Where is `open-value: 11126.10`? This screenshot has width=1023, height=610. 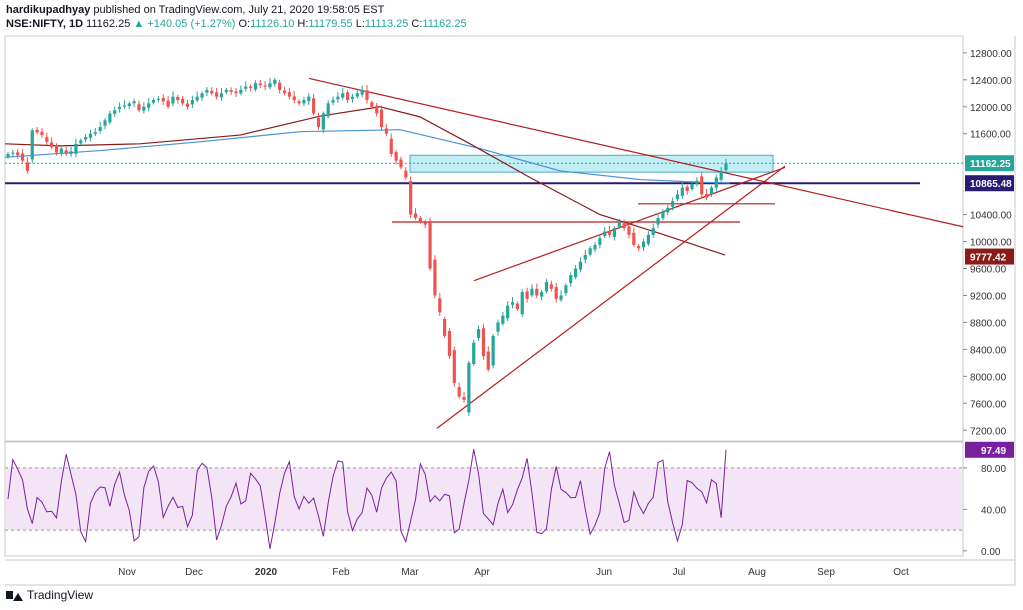
open-value: 11126.10 is located at coordinates (272, 24).